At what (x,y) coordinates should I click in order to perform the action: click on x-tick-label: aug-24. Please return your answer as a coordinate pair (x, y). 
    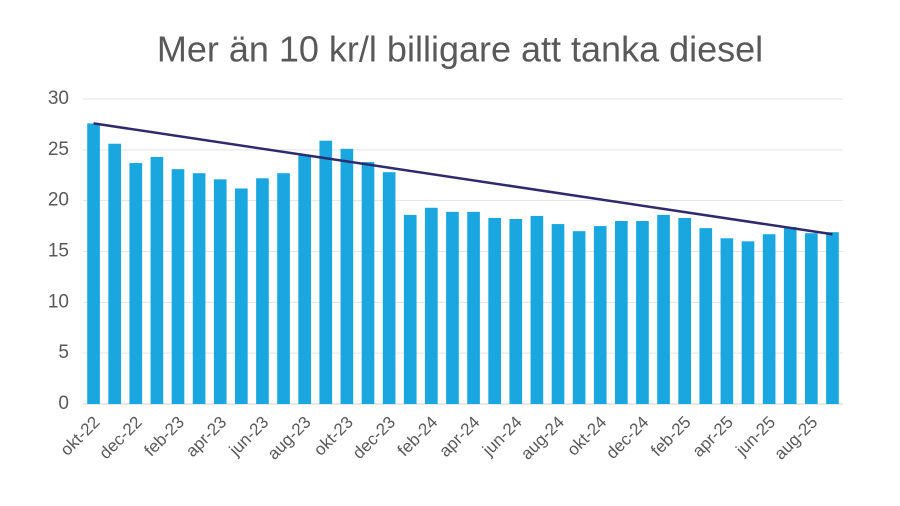
    Looking at the image, I should click on (542, 438).